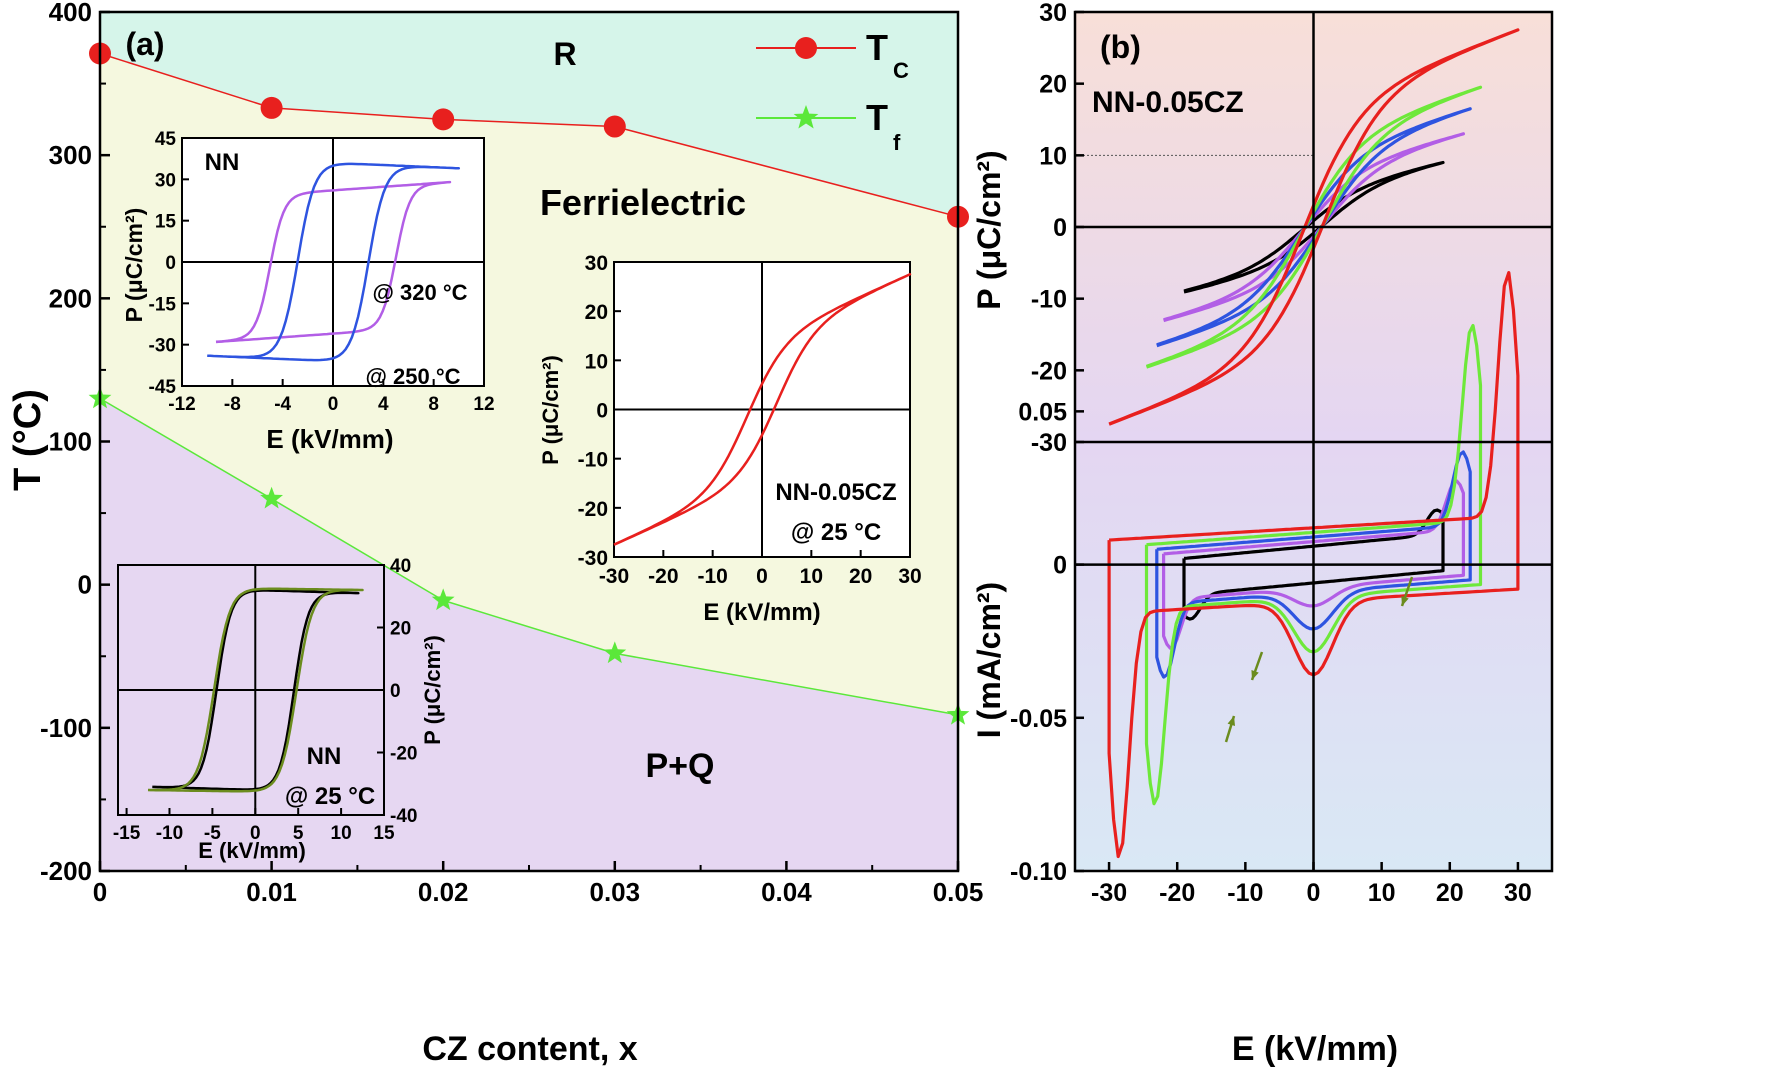  I want to click on inset-cz-label-name: NN-0.05CZ, so click(835, 492).